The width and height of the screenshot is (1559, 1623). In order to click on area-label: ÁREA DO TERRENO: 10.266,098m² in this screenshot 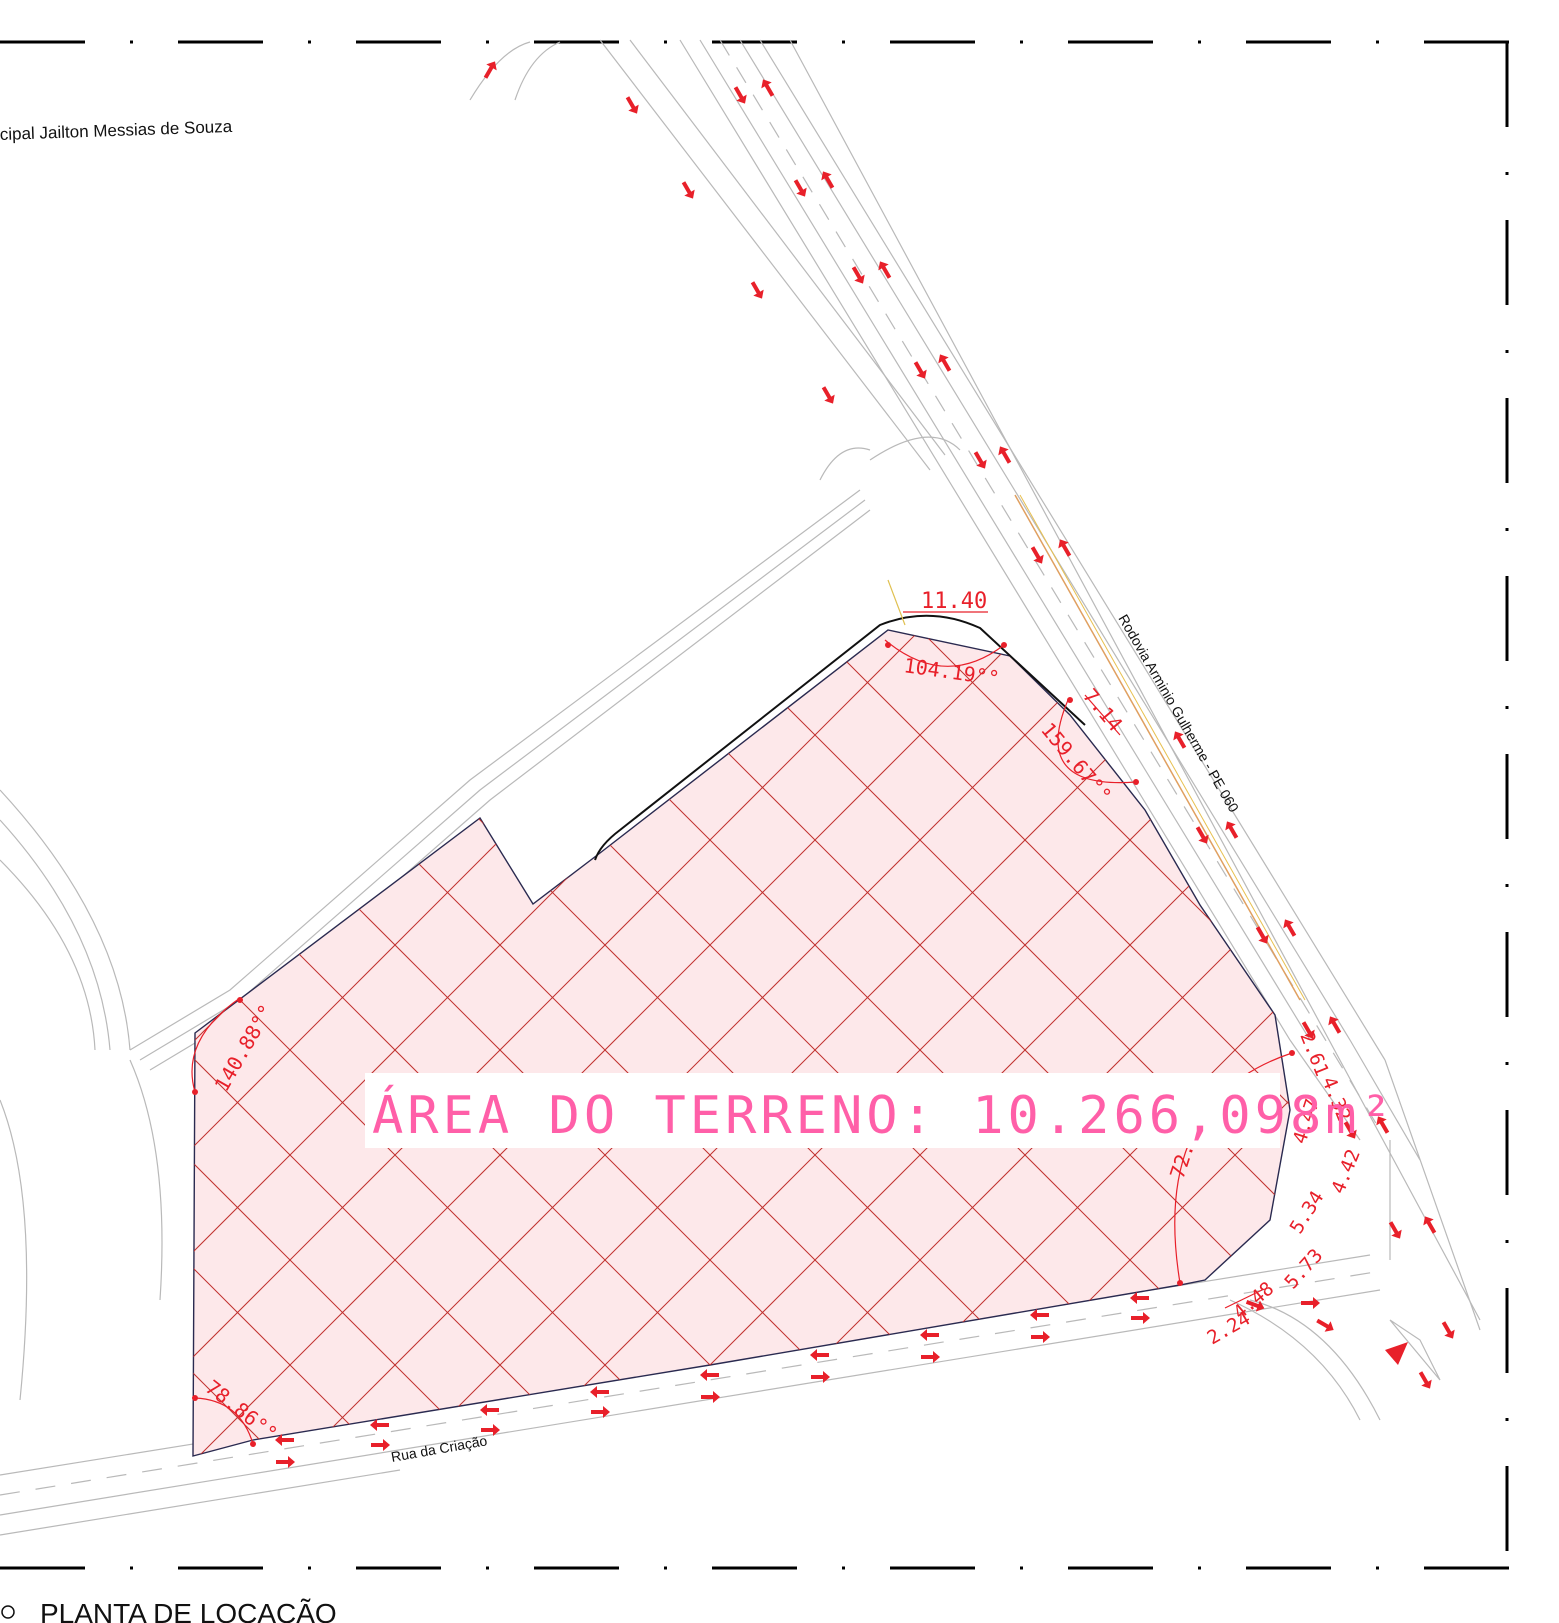, I will do `click(884, 1115)`.